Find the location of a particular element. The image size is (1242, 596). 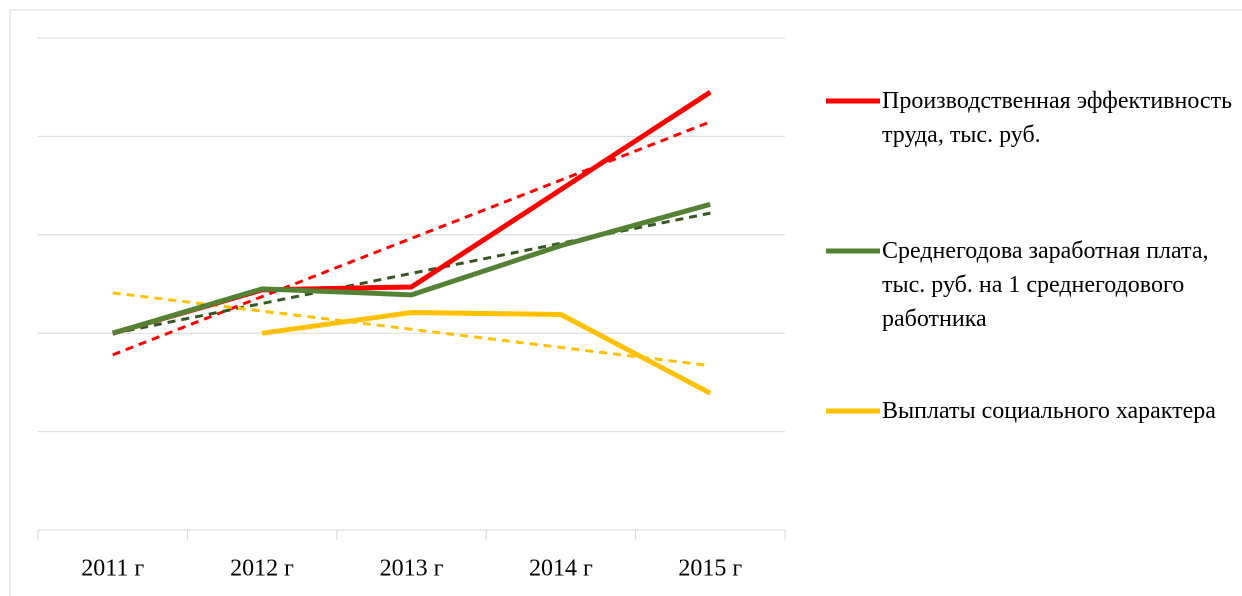

x-tick-label: 2011 г is located at coordinates (112, 569).